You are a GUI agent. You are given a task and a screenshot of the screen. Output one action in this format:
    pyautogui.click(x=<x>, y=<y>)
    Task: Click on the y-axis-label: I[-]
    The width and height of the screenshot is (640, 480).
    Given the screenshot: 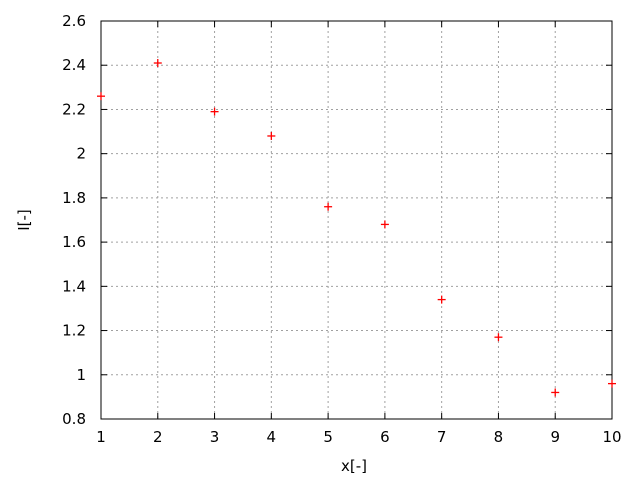 What is the action you would take?
    pyautogui.click(x=24, y=220)
    